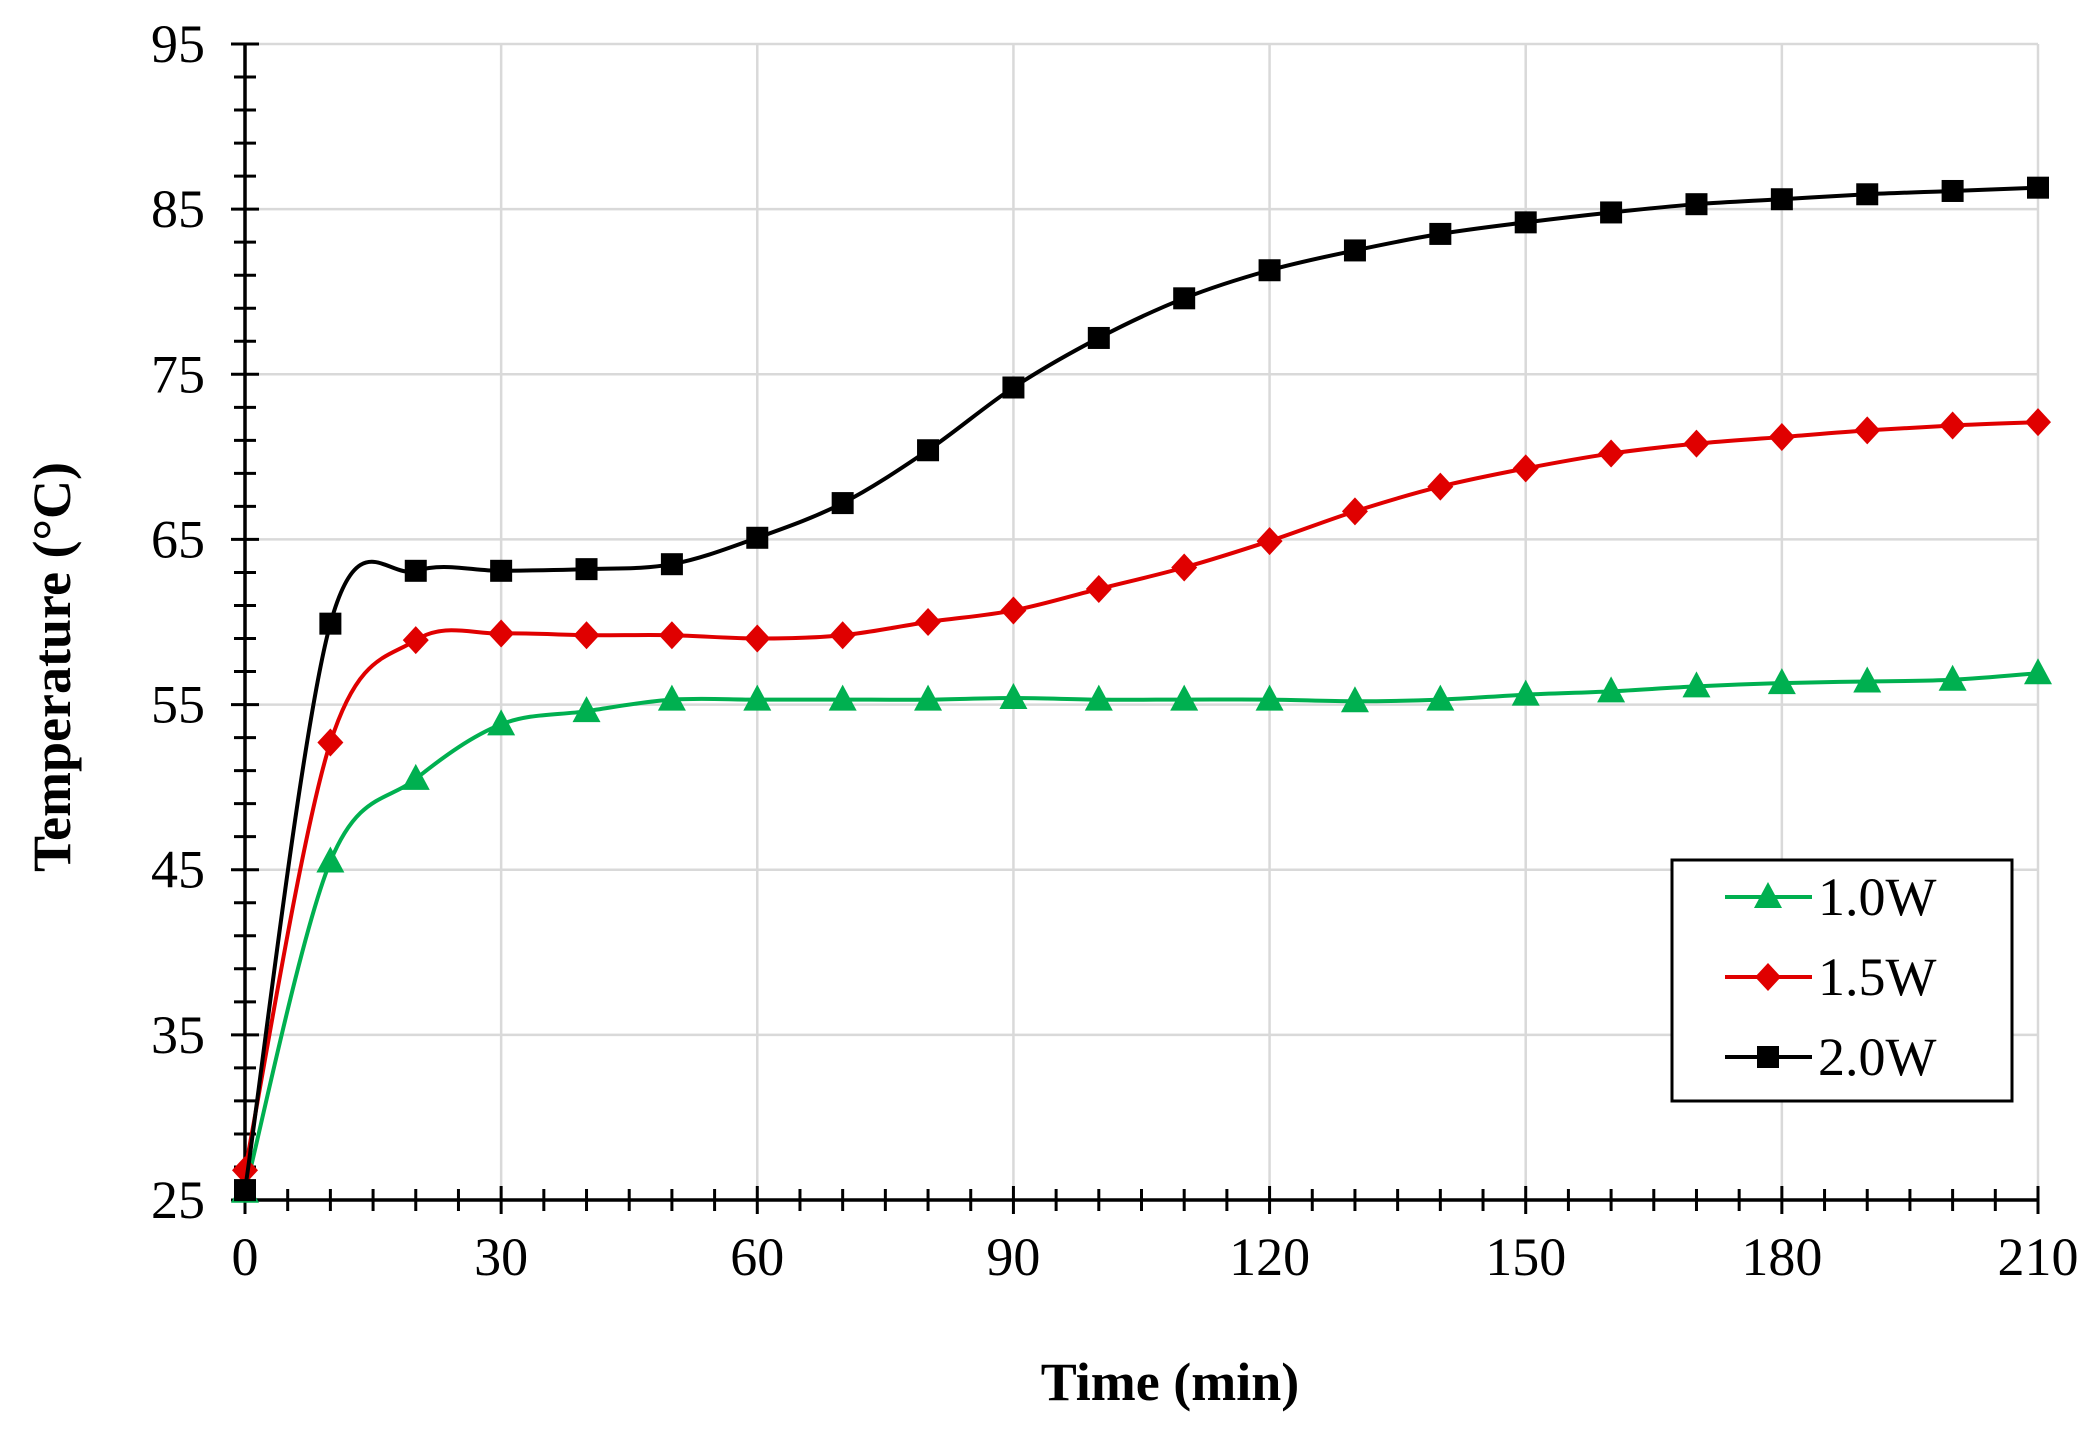 The height and width of the screenshot is (1446, 2100). I want to click on legend-marker-2-0w, so click(1768, 1057).